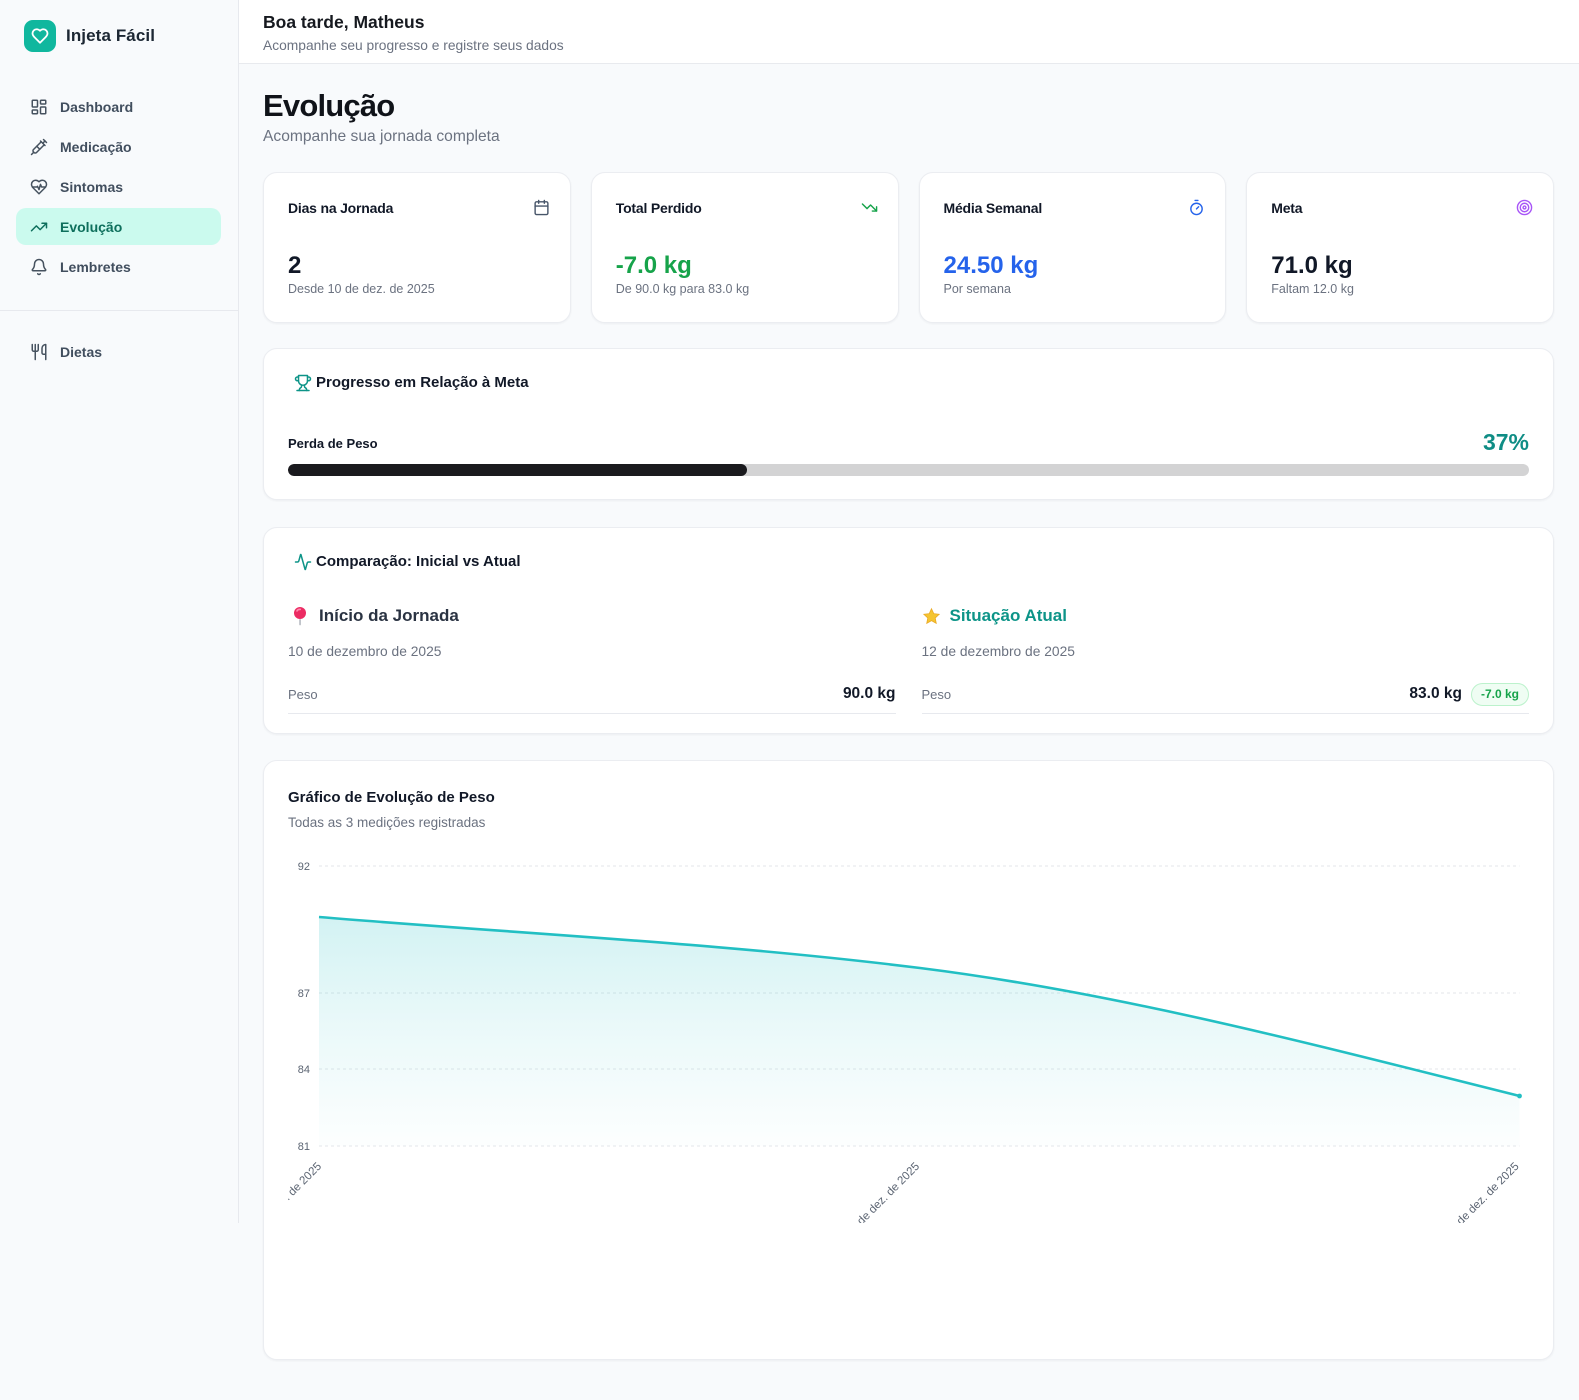 The image size is (1579, 1400). What do you see at coordinates (304, 867) in the screenshot?
I see `svg-text: 92` at bounding box center [304, 867].